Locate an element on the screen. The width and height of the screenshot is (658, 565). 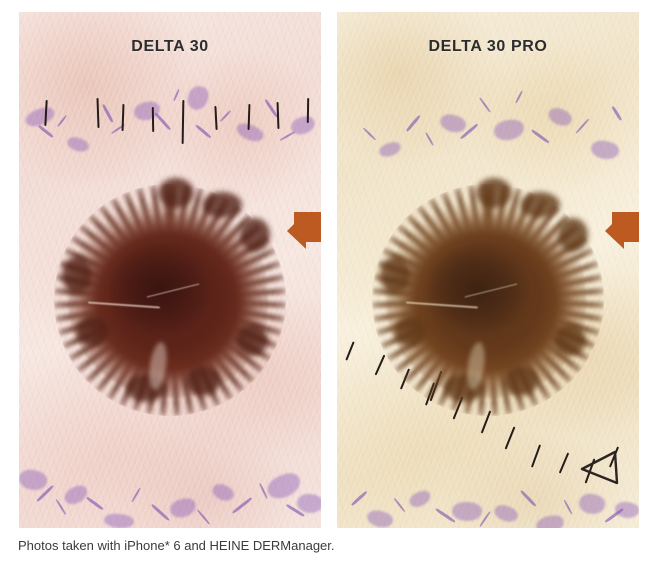
triangle-marker-icon is located at coordinates (601, 467).